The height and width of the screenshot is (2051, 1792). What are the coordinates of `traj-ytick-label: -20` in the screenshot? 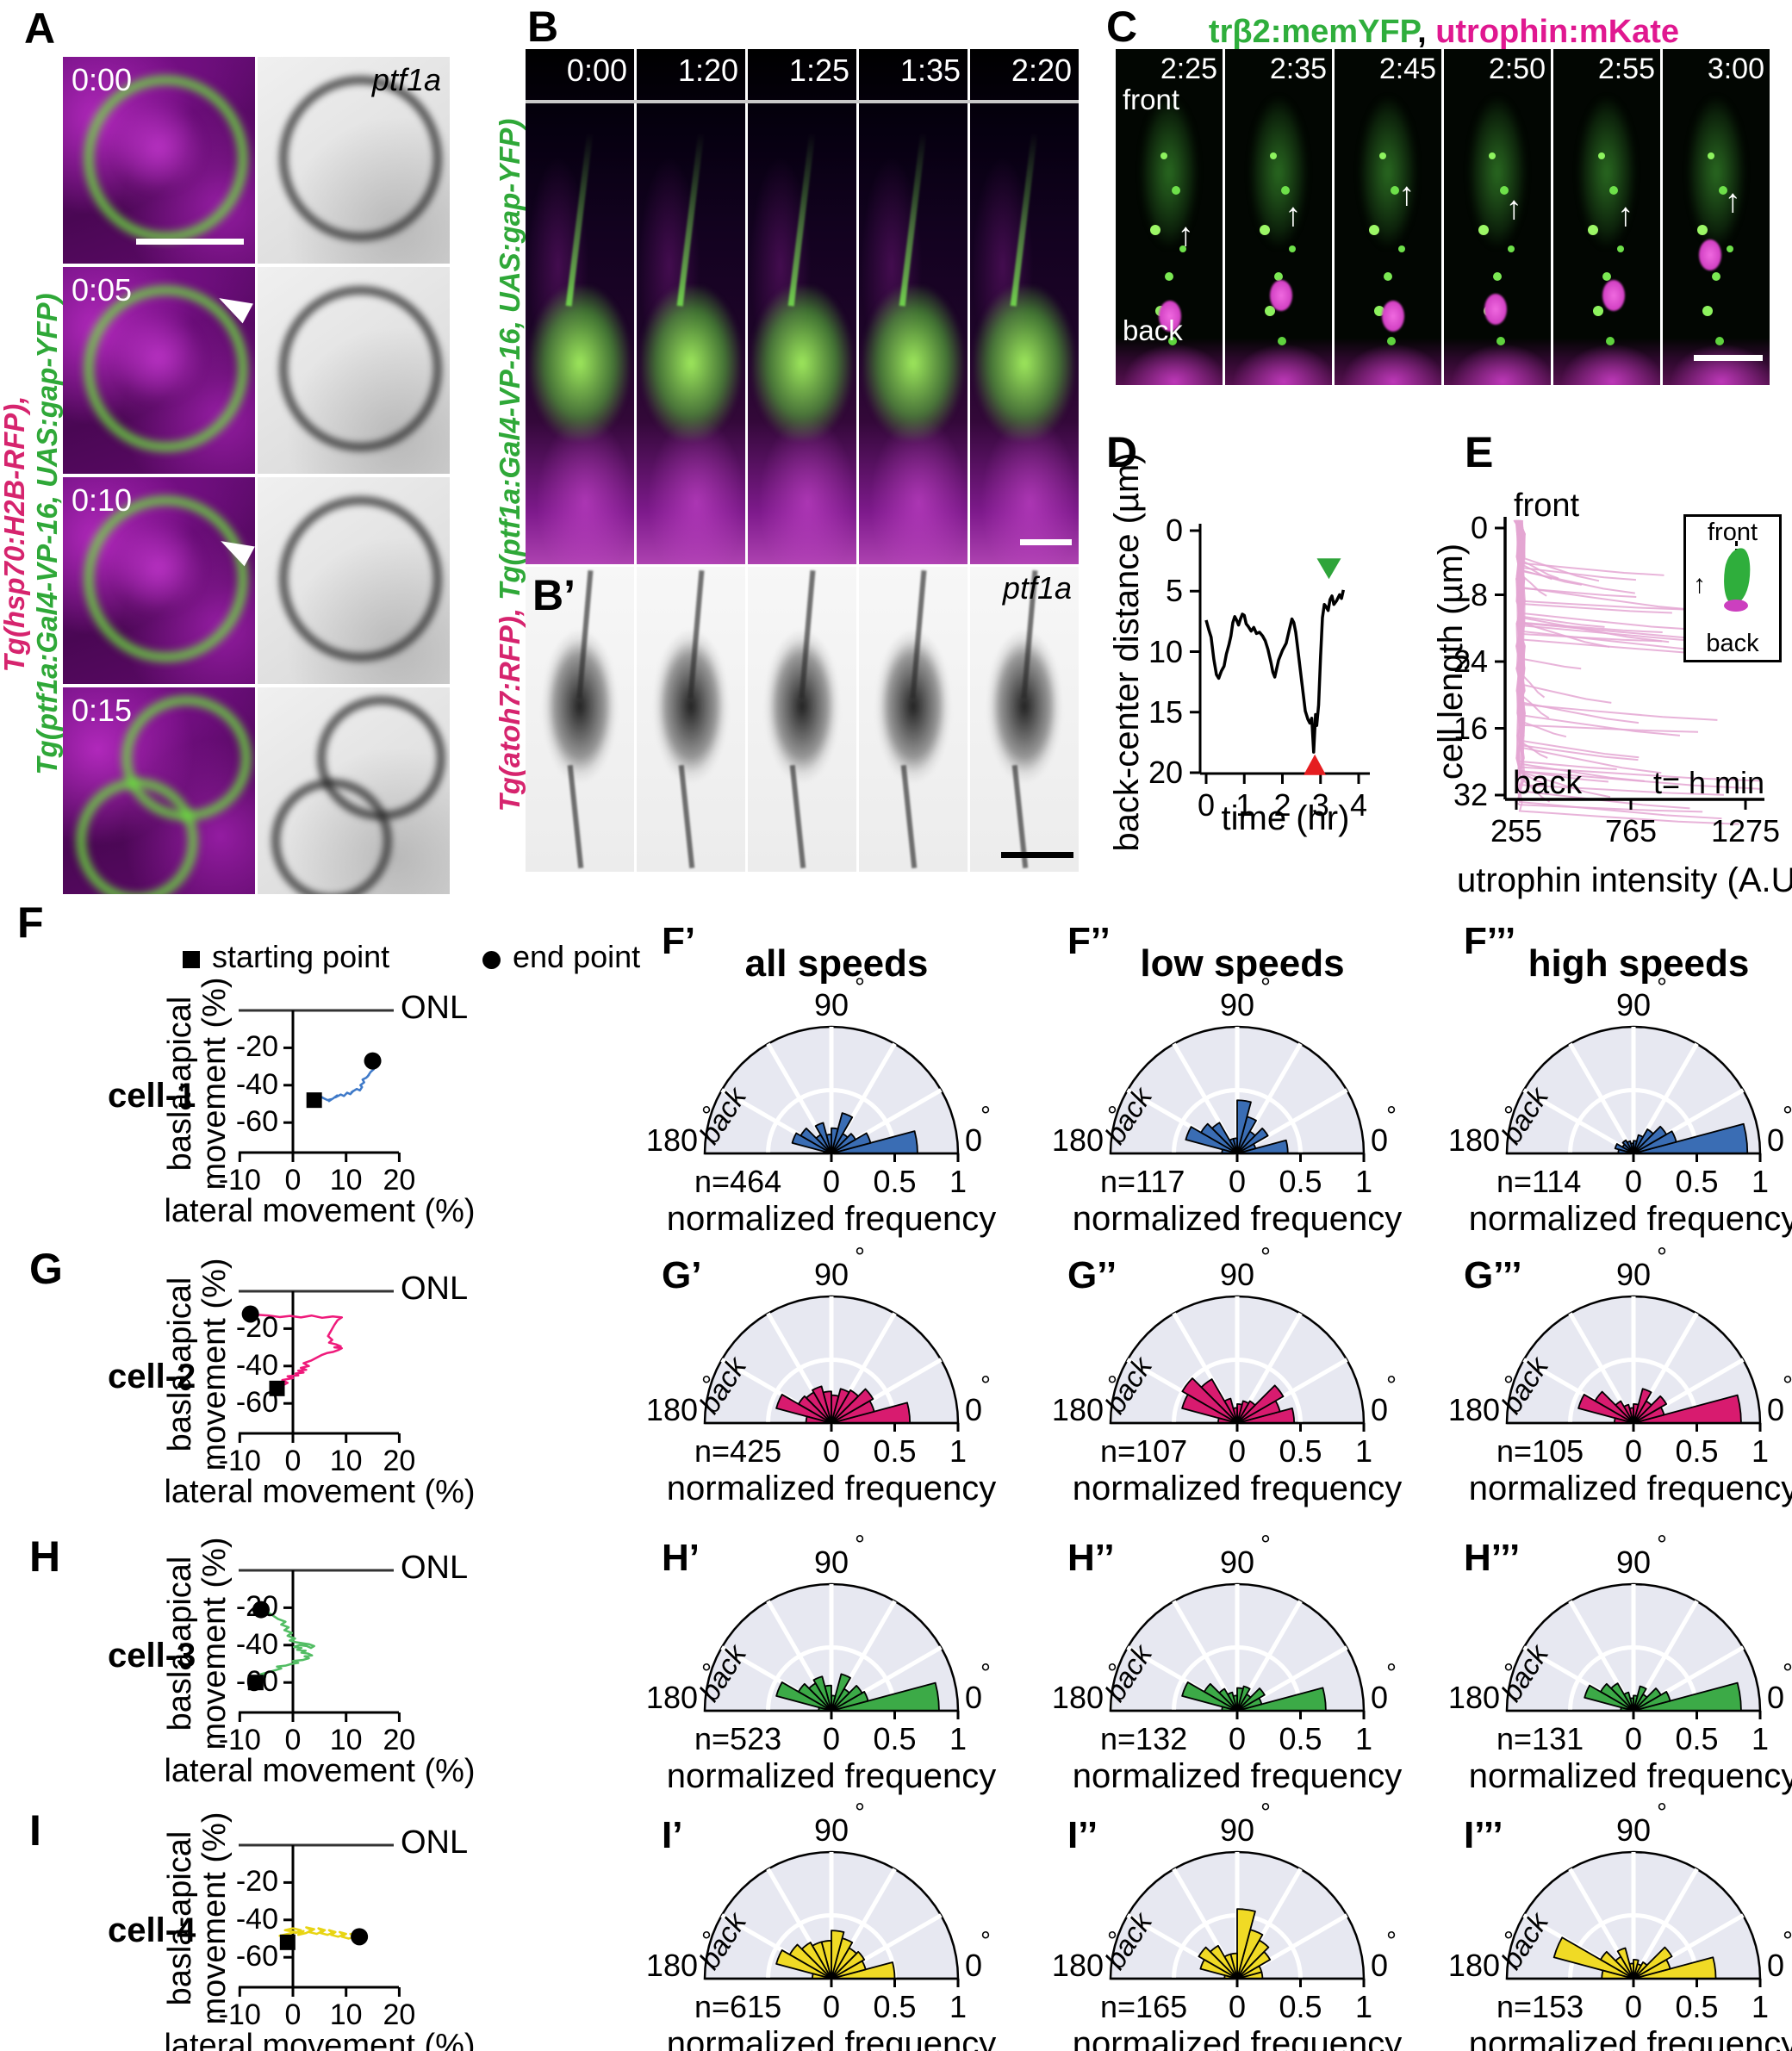 It's located at (257, 1882).